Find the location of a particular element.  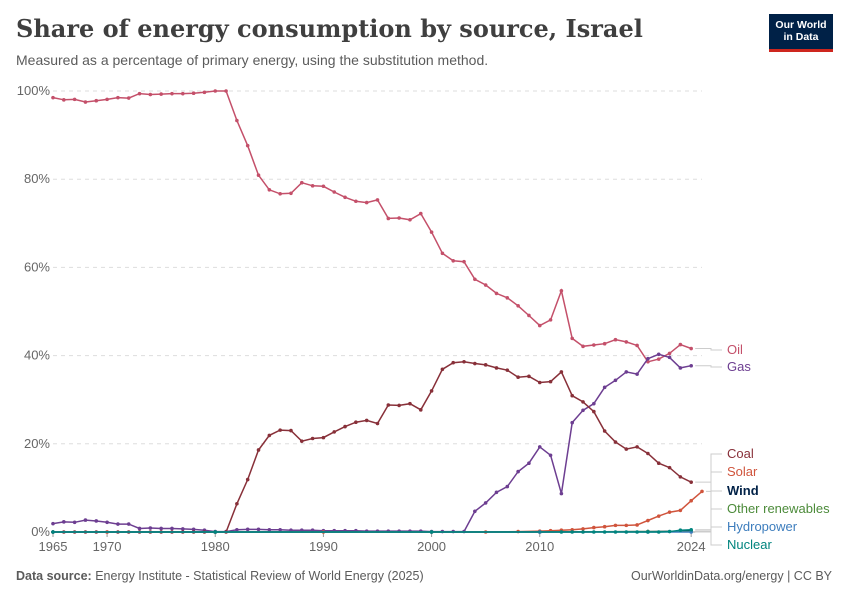

y-tick-label: 40% is located at coordinates (37, 355).